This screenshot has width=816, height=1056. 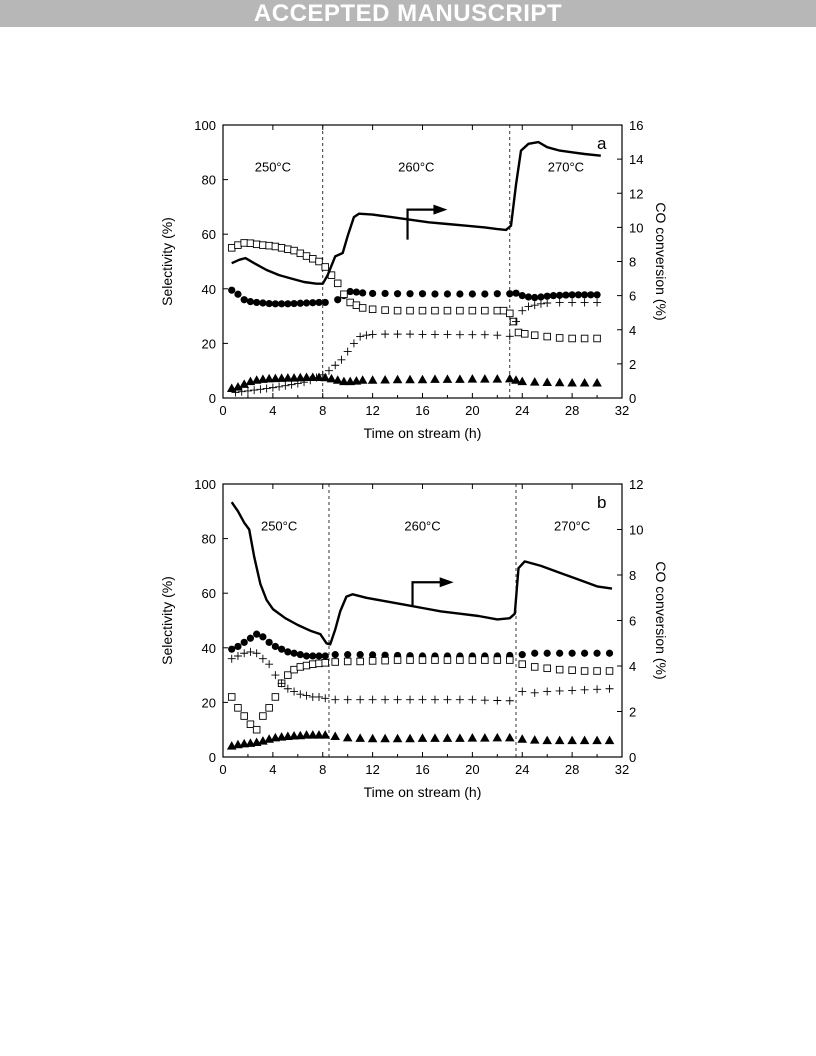 I want to click on x-tick-label: 24, so click(x=522, y=769).